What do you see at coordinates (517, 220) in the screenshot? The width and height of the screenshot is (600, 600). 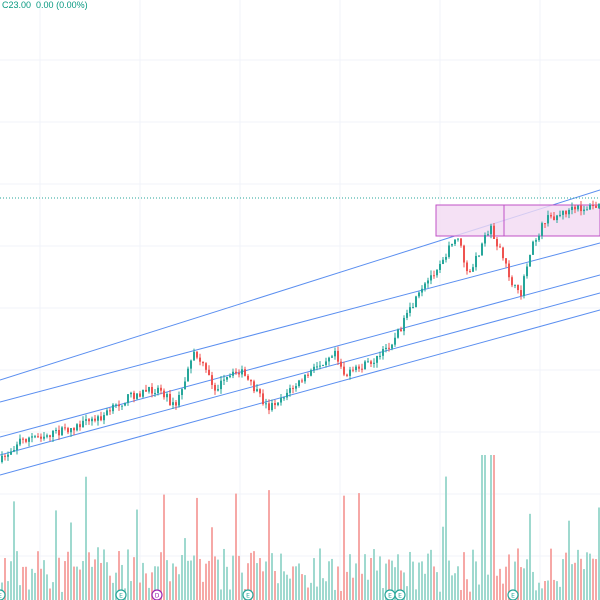 I see `price-range-rectangle` at bounding box center [517, 220].